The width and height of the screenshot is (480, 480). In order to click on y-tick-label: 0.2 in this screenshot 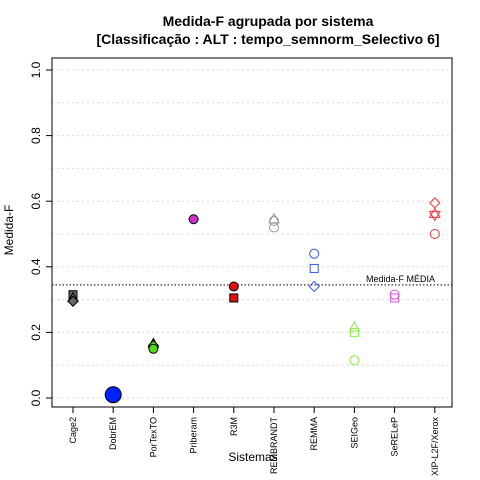, I will do `click(36, 332)`.